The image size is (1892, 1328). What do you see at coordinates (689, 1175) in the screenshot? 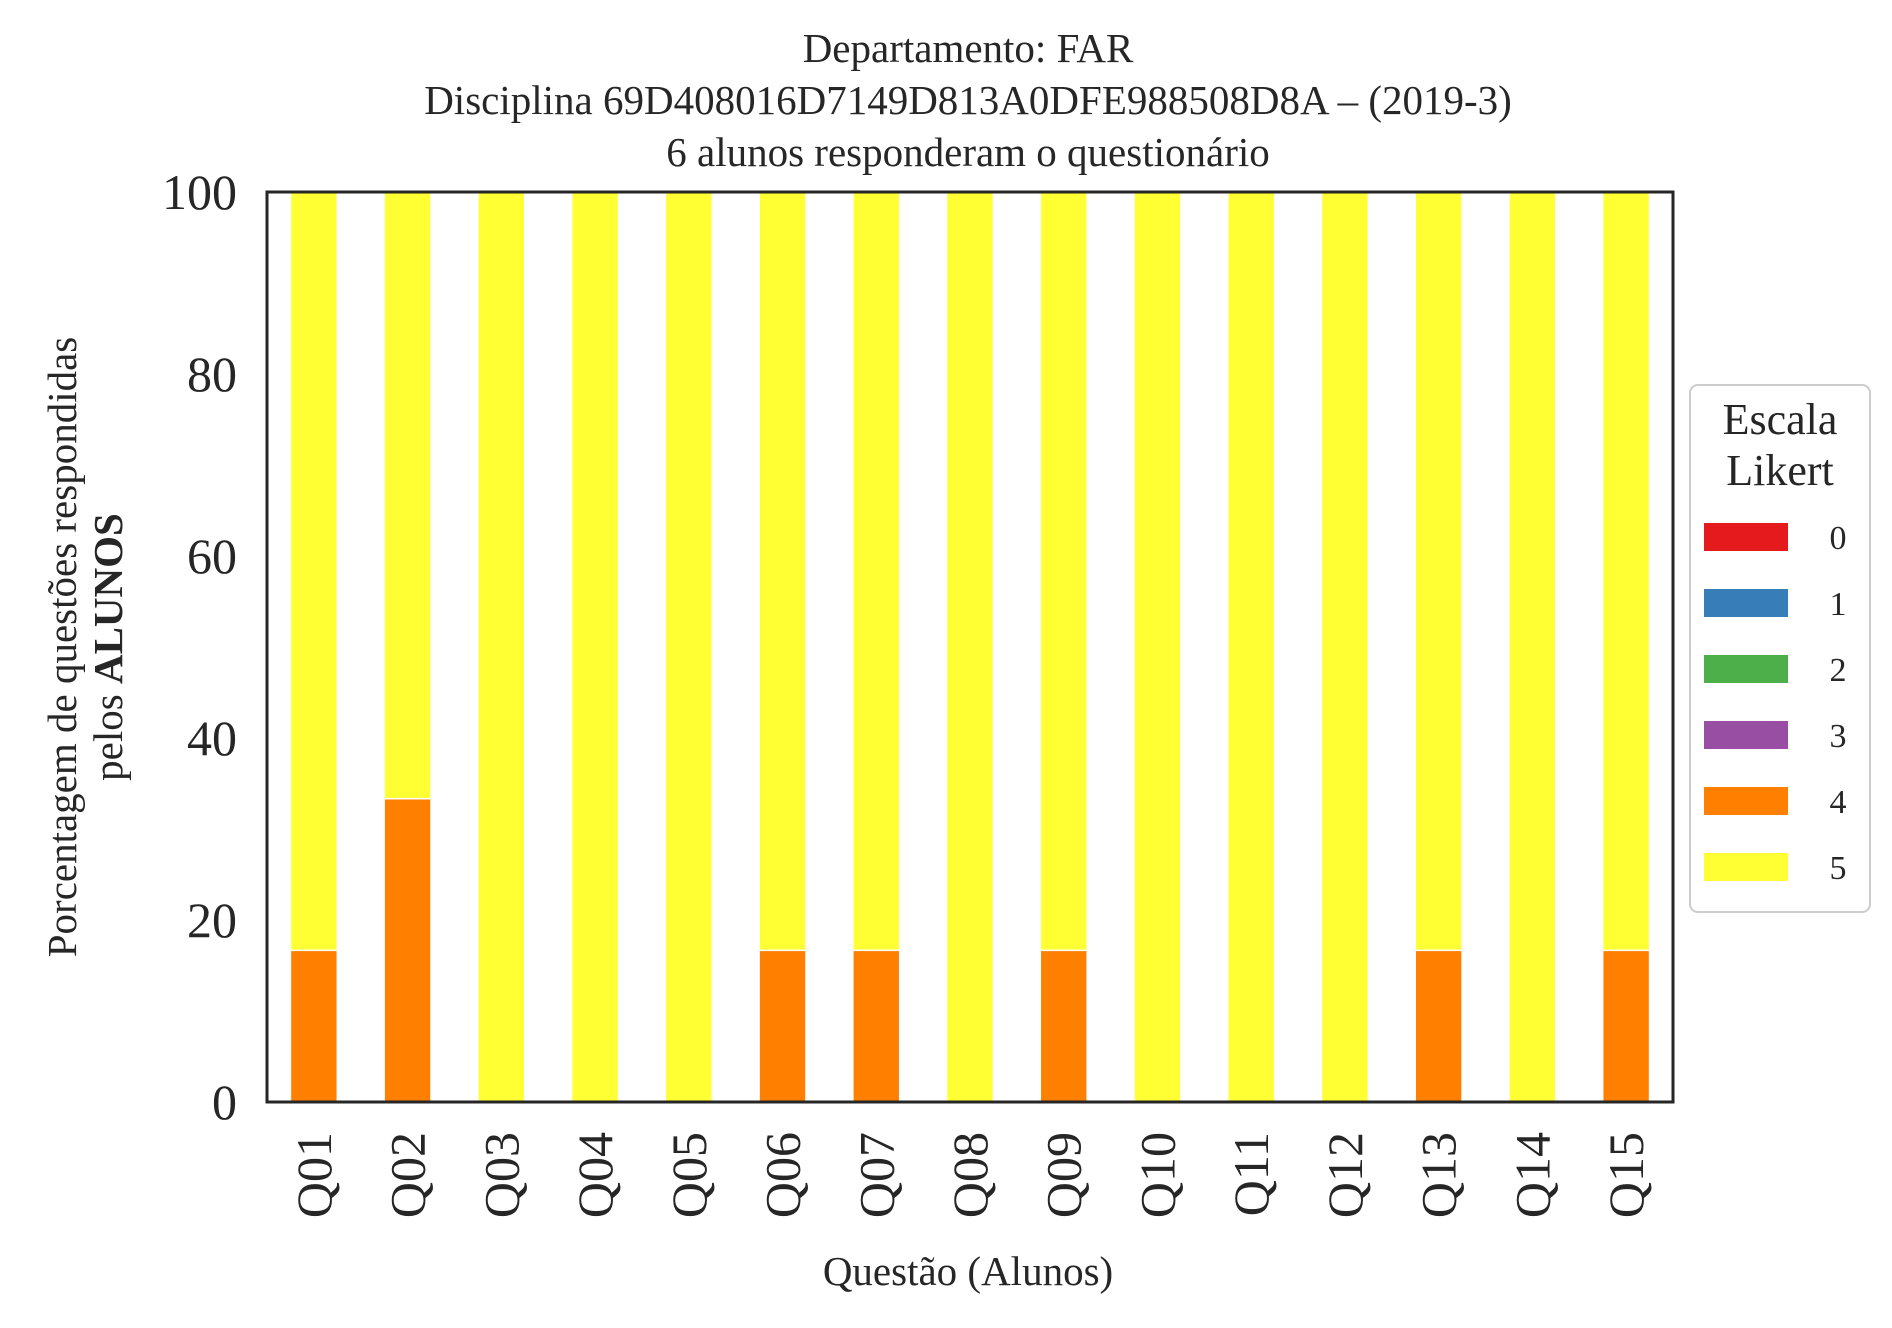
I see `x-tick-label-Q05: Q05` at bounding box center [689, 1175].